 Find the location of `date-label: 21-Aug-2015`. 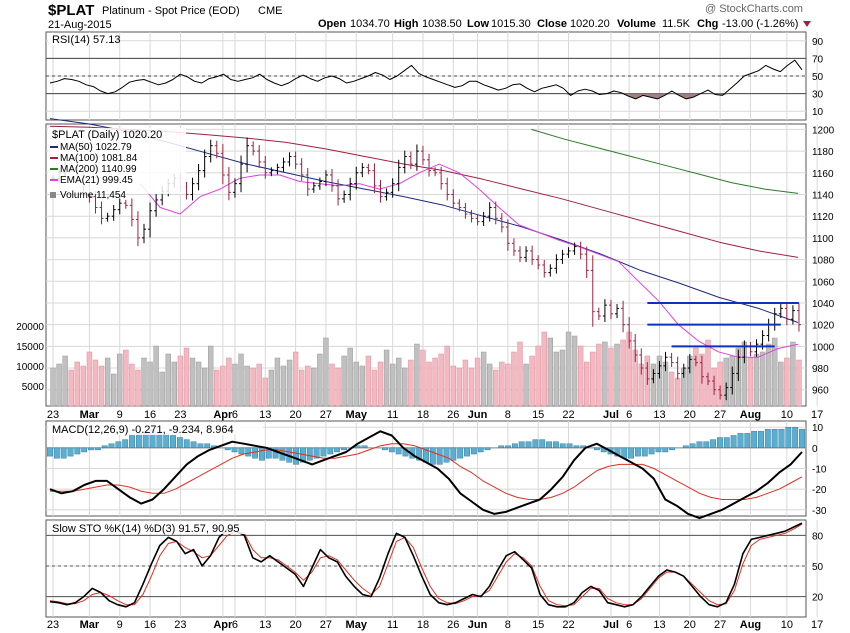

date-label: 21-Aug-2015 is located at coordinates (80, 25).